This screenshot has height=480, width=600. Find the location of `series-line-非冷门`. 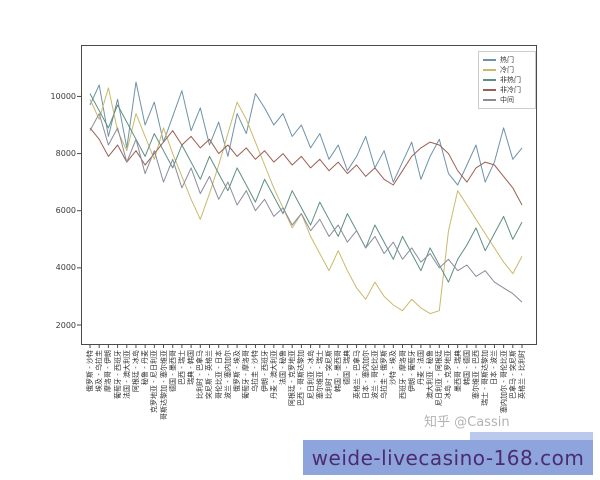

series-line-非冷门 is located at coordinates (306, 166).